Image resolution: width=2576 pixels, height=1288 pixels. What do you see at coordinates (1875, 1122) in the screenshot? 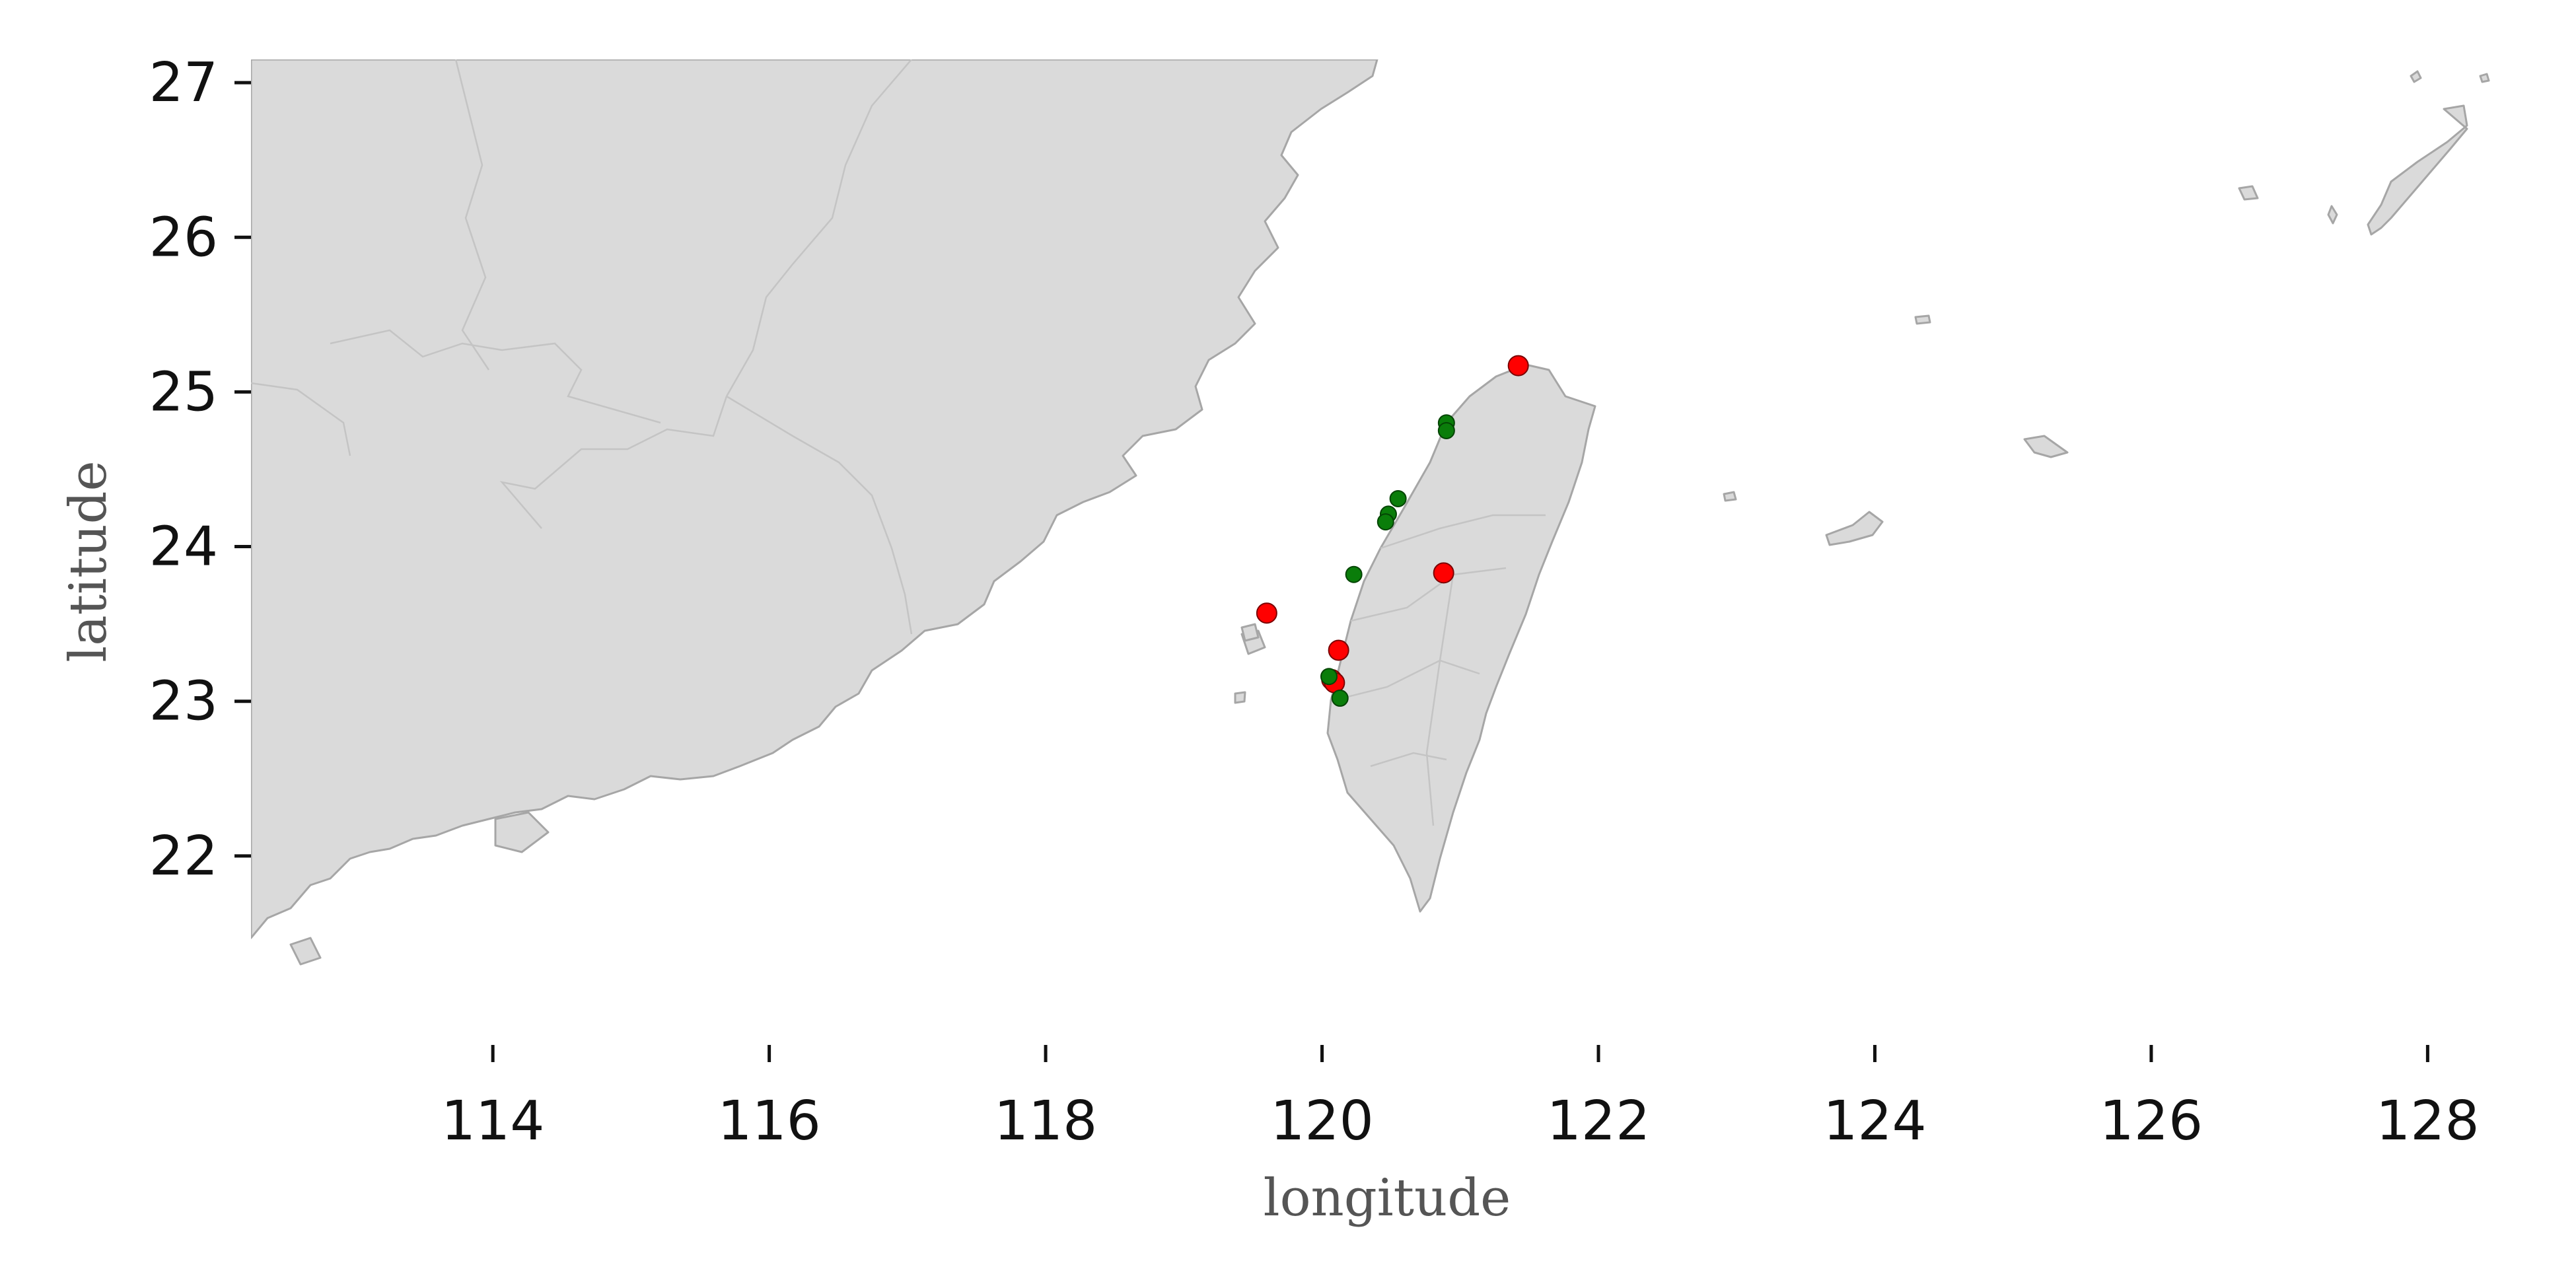
I see `x-tick-label: 124` at bounding box center [1875, 1122].